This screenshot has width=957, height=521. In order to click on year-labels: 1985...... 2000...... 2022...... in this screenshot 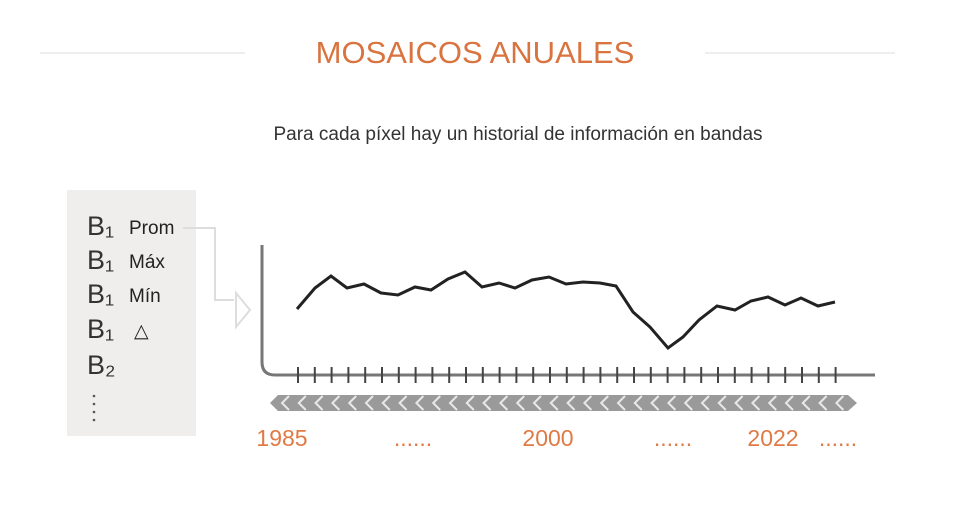, I will do `click(556, 438)`.